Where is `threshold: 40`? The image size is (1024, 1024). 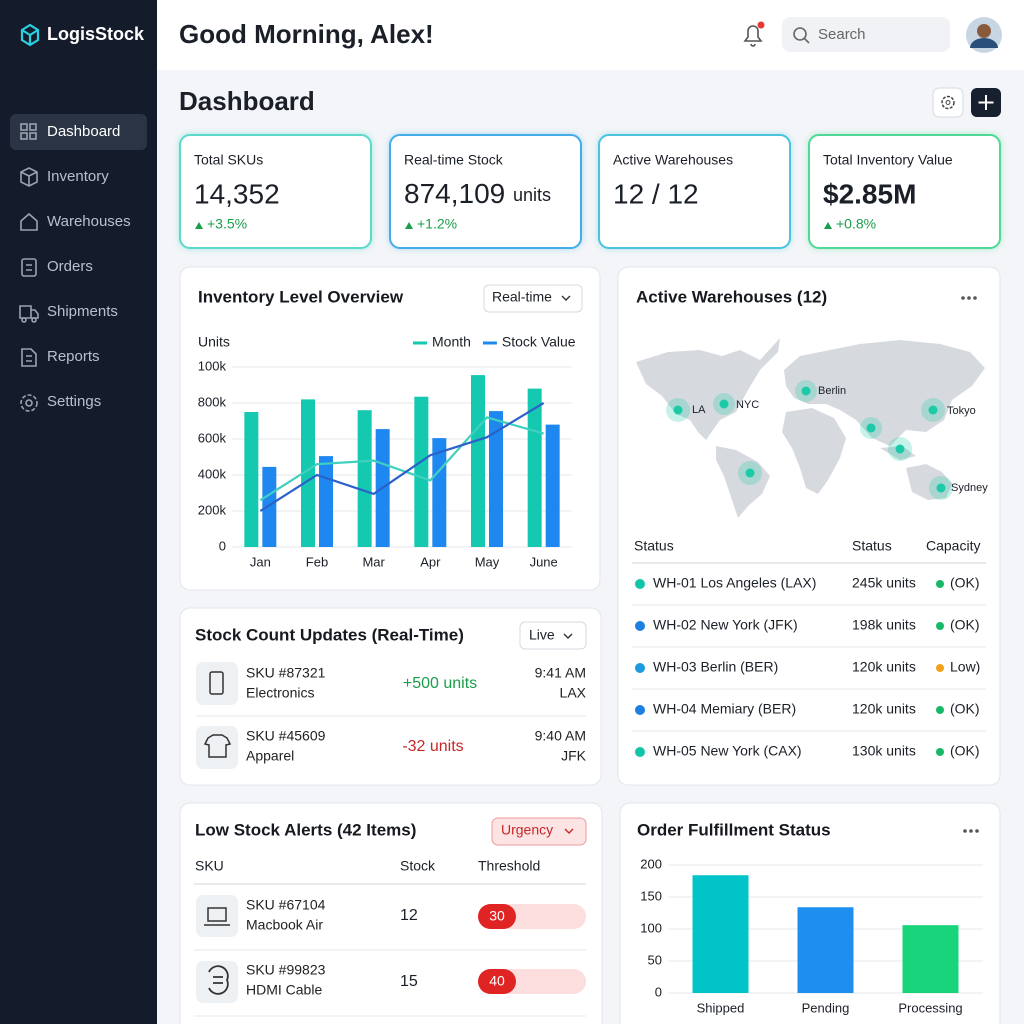 threshold: 40 is located at coordinates (497, 981).